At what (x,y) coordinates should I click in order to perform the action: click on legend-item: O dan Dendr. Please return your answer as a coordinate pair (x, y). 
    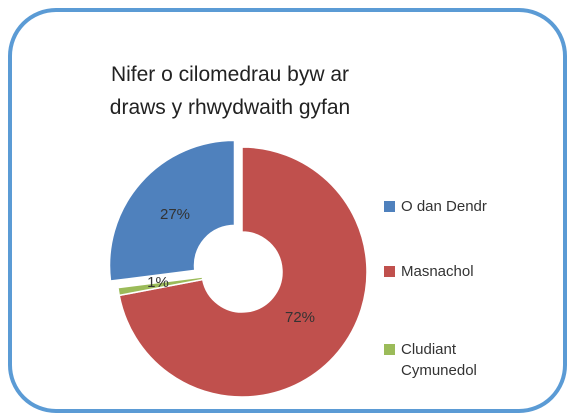
    Looking at the image, I should click on (459, 206).